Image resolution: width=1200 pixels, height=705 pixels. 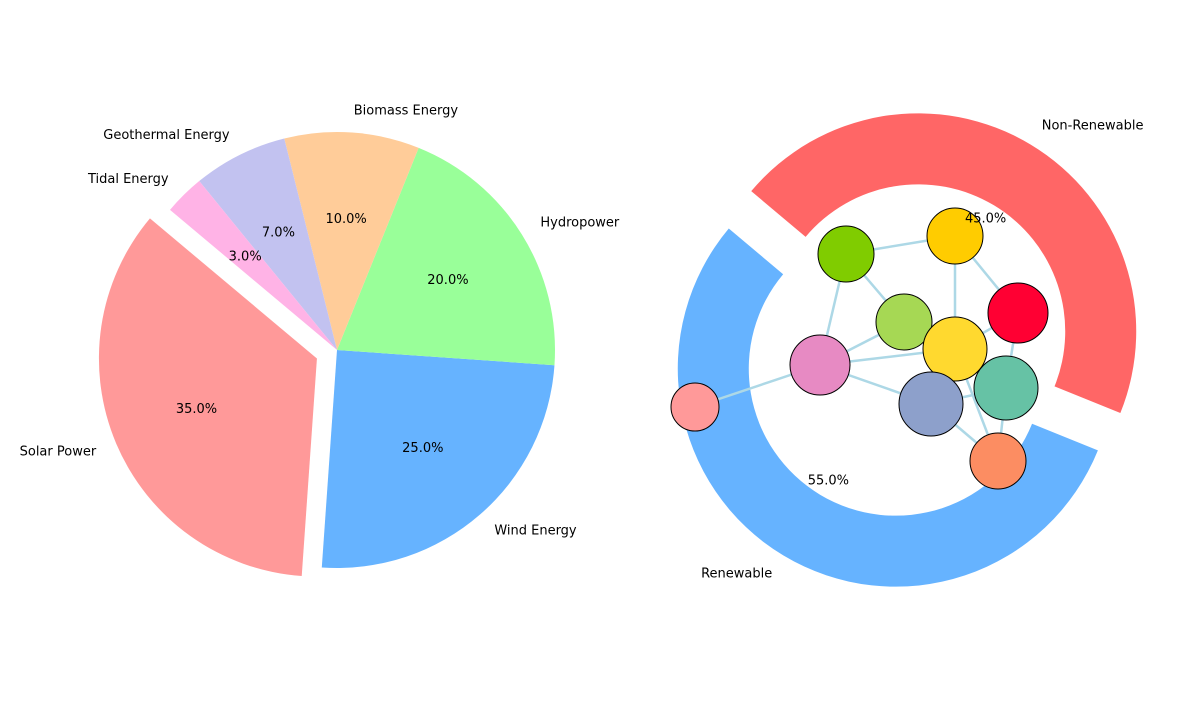 What do you see at coordinates (196, 409) in the screenshot?
I see `pct-label-solar-power: 35.0%` at bounding box center [196, 409].